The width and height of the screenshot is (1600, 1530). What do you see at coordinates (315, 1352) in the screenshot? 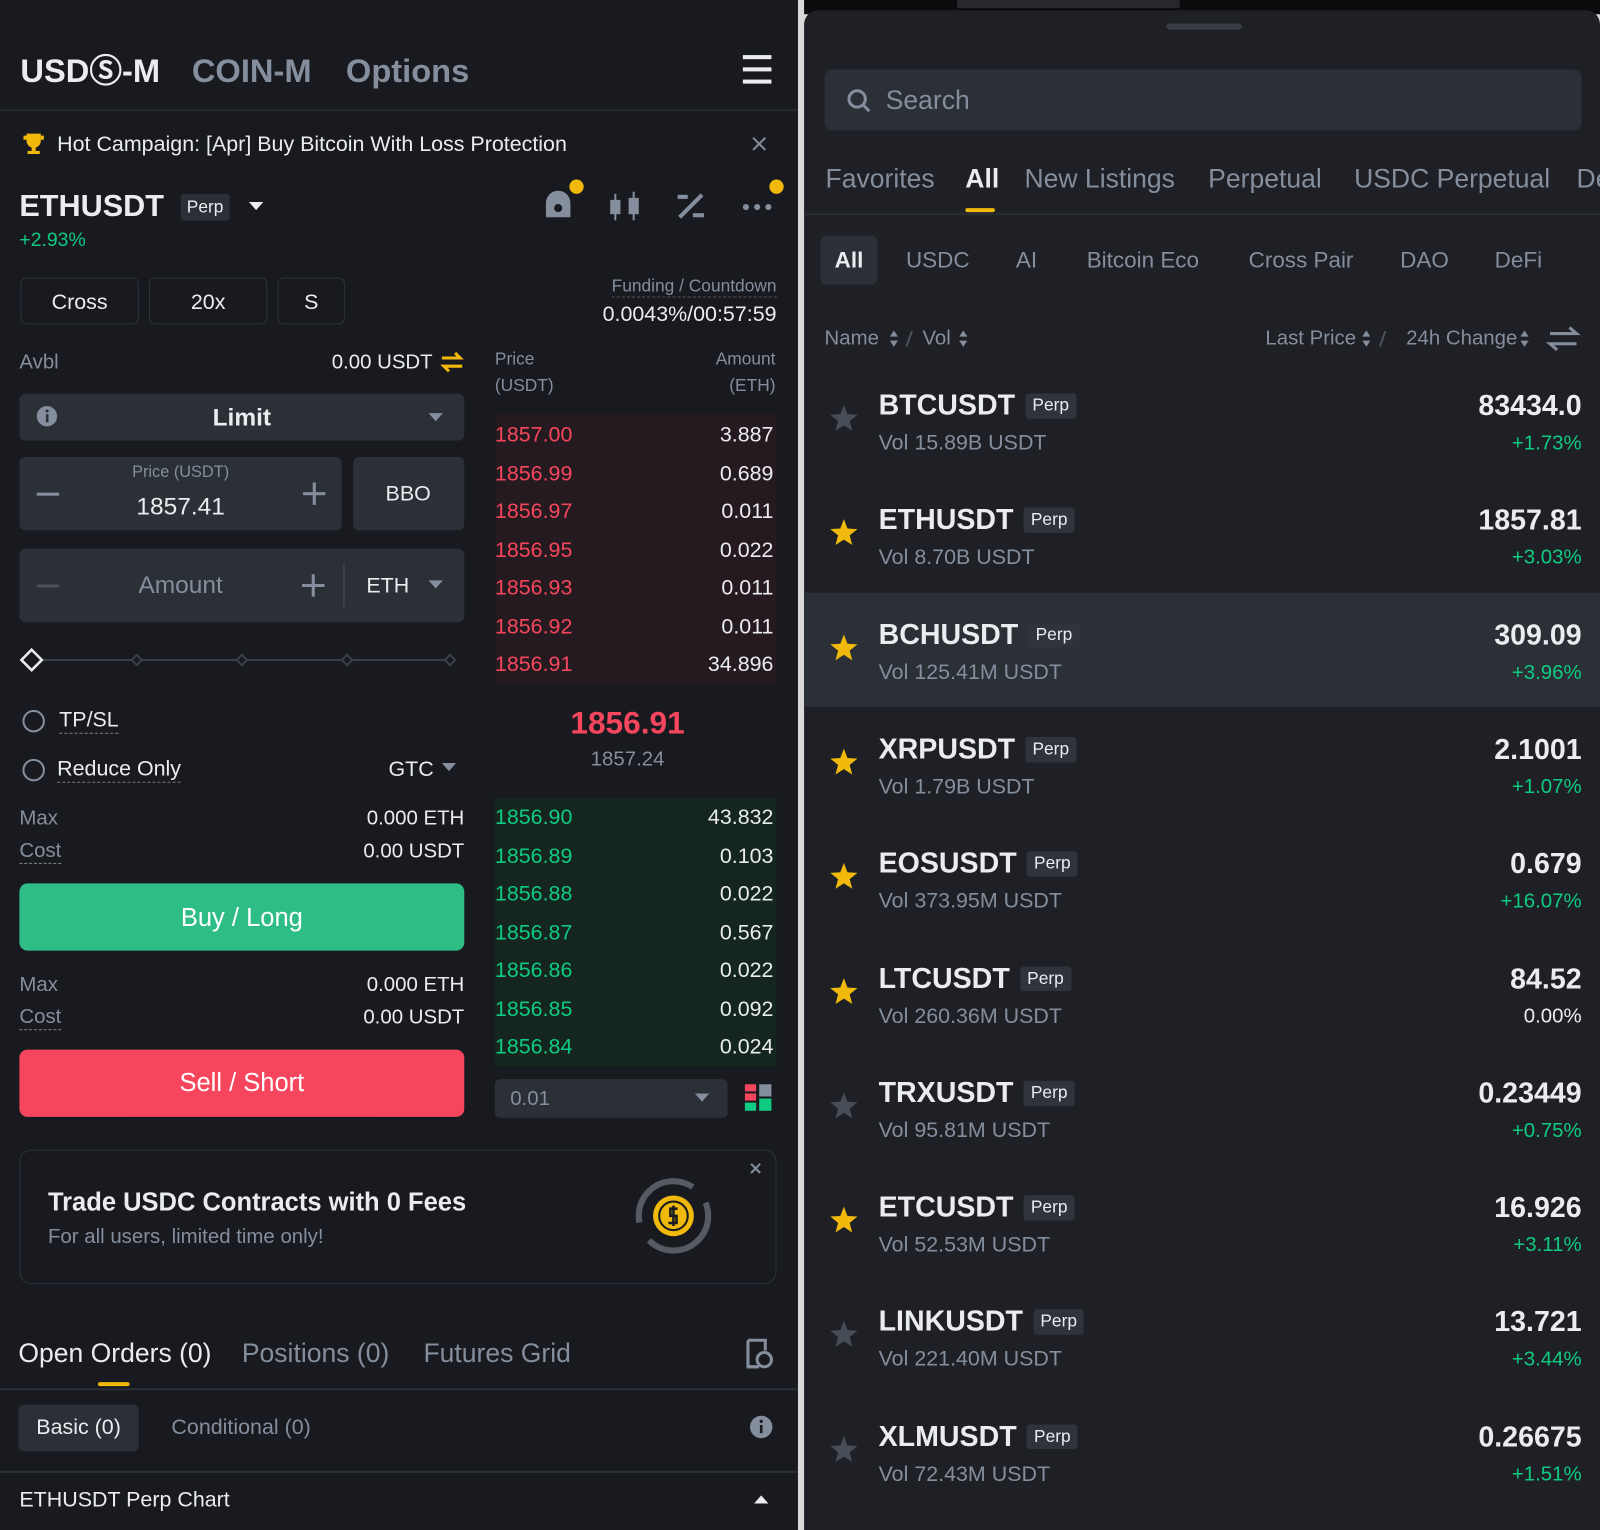
I see `order-tab: Positions (0)` at bounding box center [315, 1352].